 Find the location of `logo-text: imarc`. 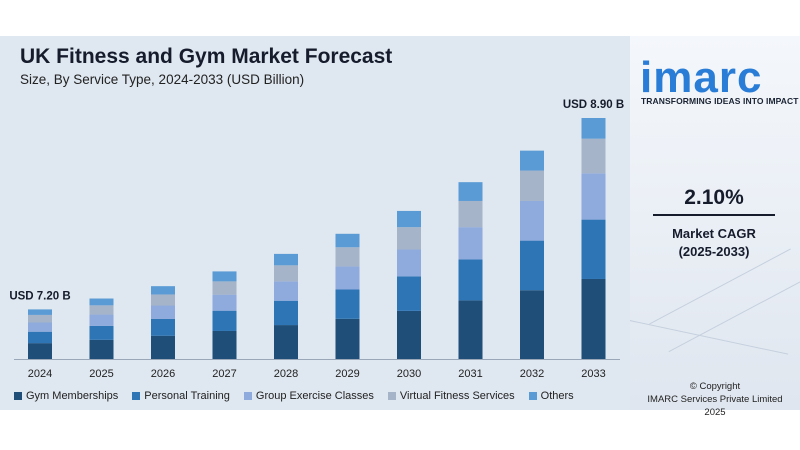

logo-text: imarc is located at coordinates (701, 77).